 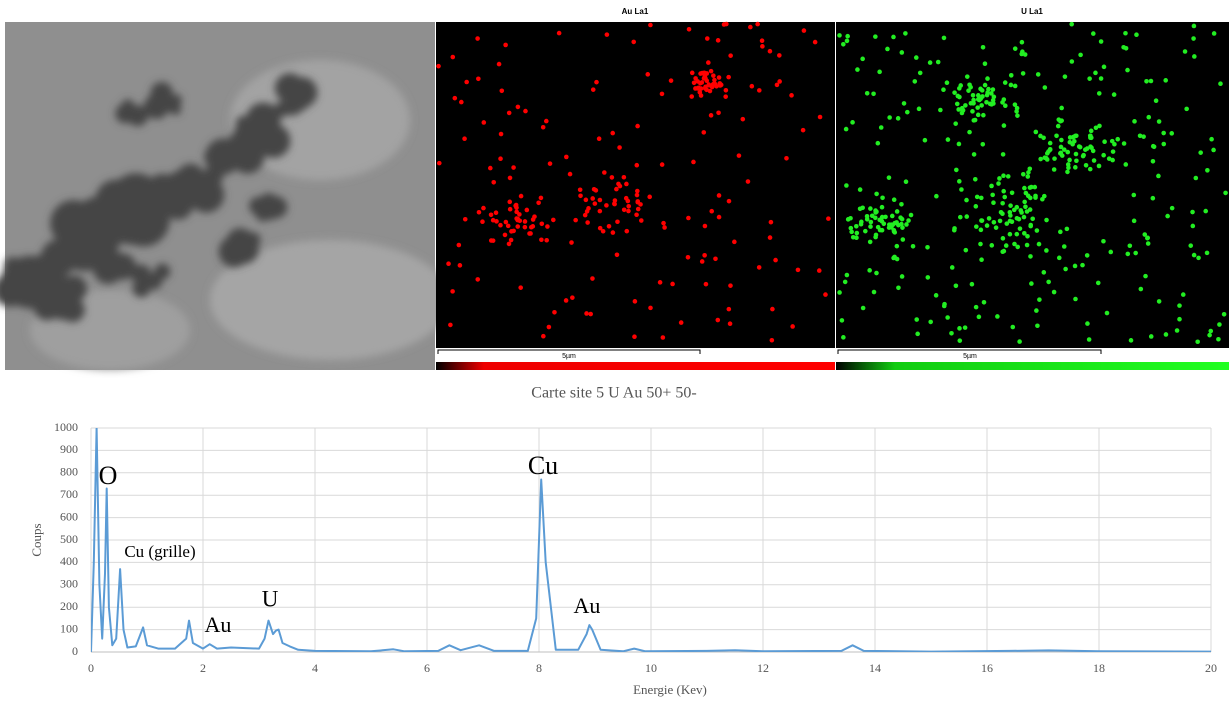 I want to click on scale-bar-label: 5µm, so click(x=970, y=356).